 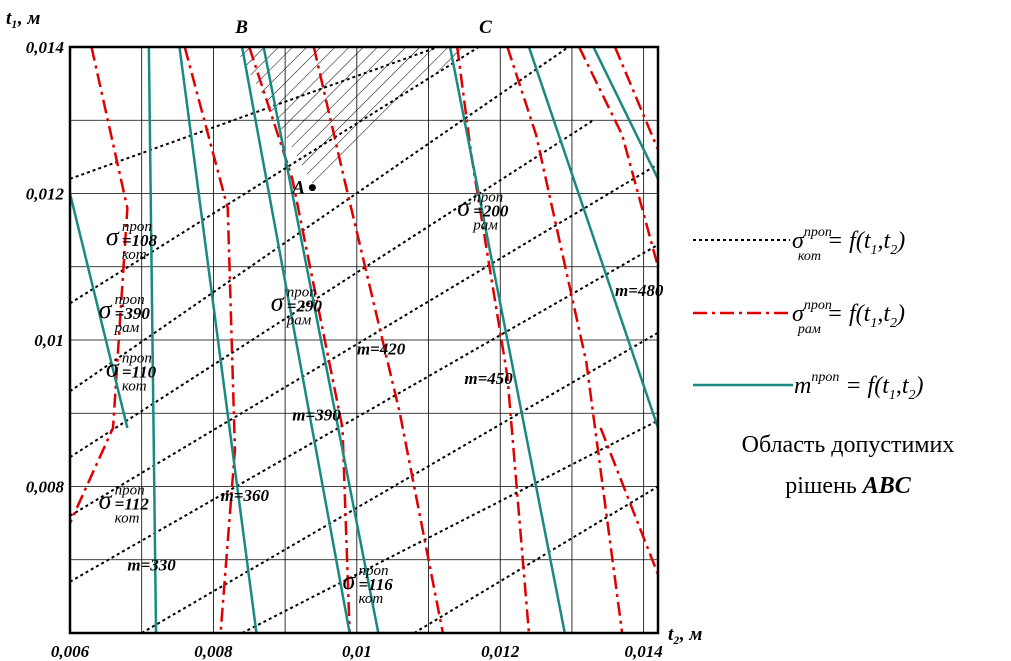 What do you see at coordinates (685, 634) in the screenshot?
I see `x-axis-label: t₂, м` at bounding box center [685, 634].